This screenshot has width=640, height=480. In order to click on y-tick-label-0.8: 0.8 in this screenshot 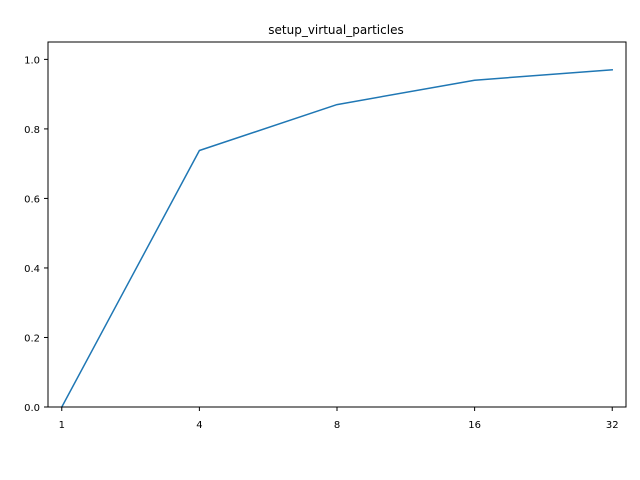, I will do `click(32, 130)`.